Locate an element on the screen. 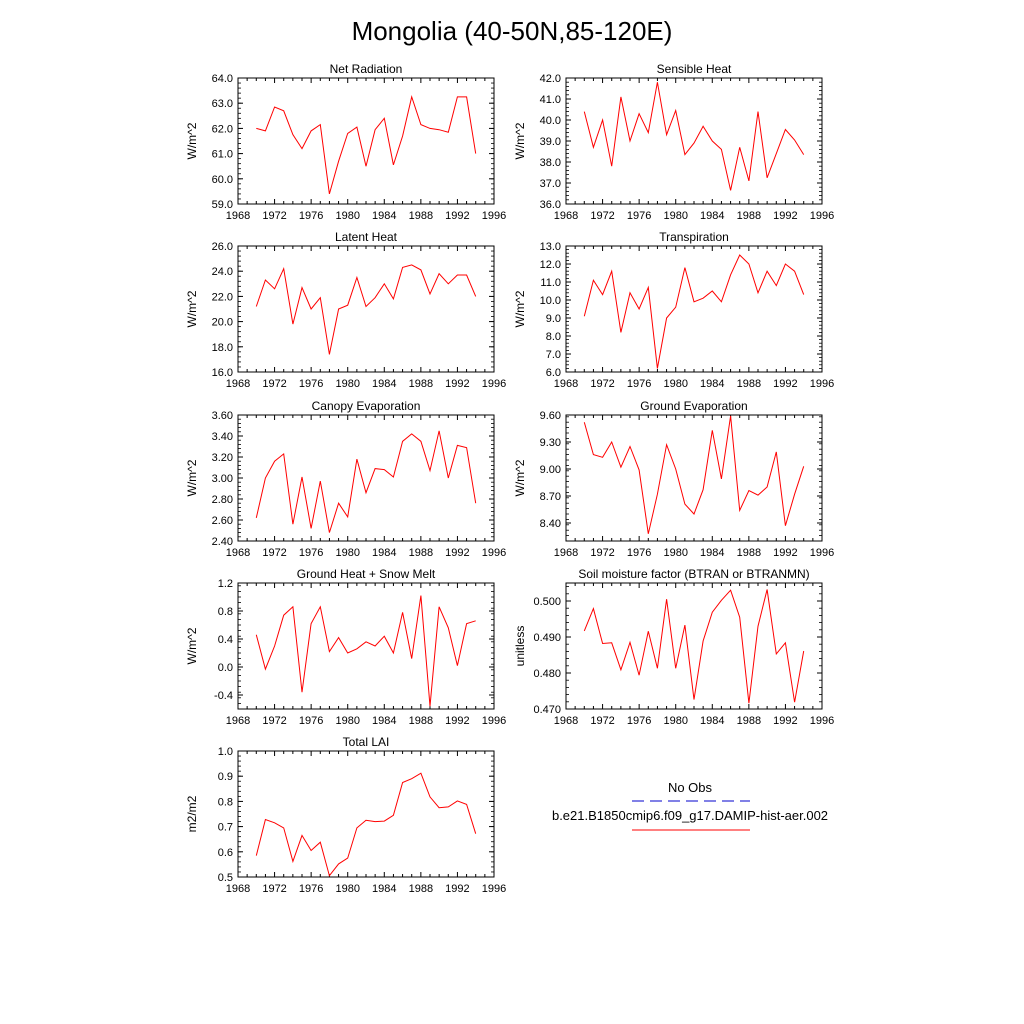  y-tick-label: 1.2 is located at coordinates (225, 584).